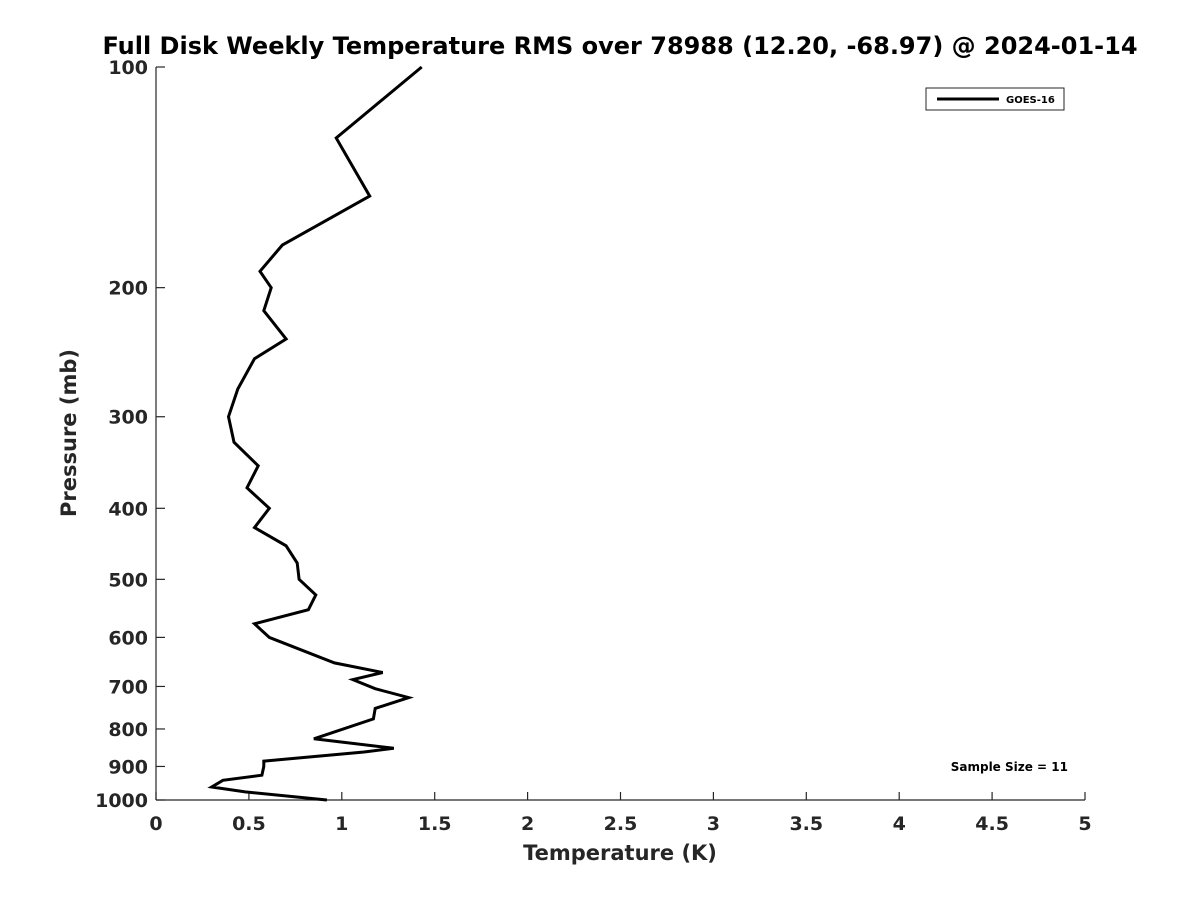  I want to click on y-tick-label: 500, so click(128, 580).